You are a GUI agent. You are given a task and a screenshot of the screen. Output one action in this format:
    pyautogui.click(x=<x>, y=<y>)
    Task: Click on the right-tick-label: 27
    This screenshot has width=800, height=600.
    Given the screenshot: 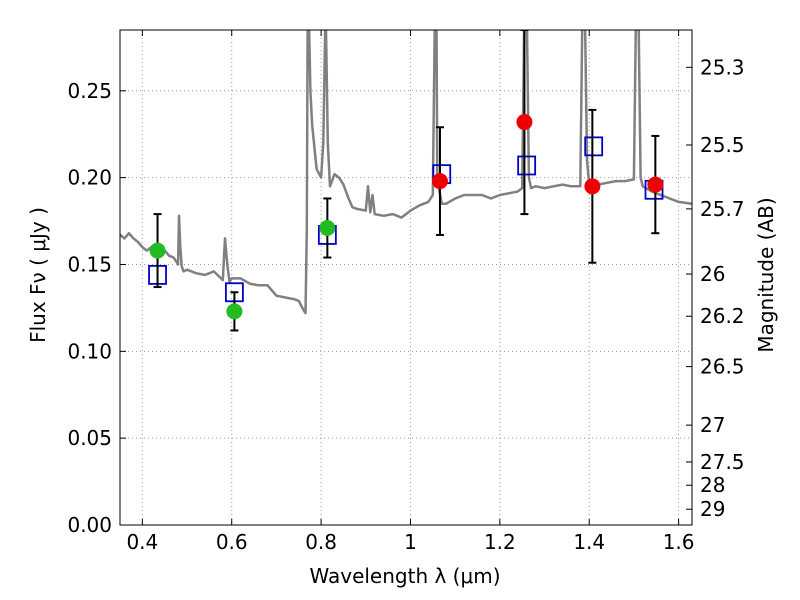 What is the action you would take?
    pyautogui.click(x=712, y=425)
    